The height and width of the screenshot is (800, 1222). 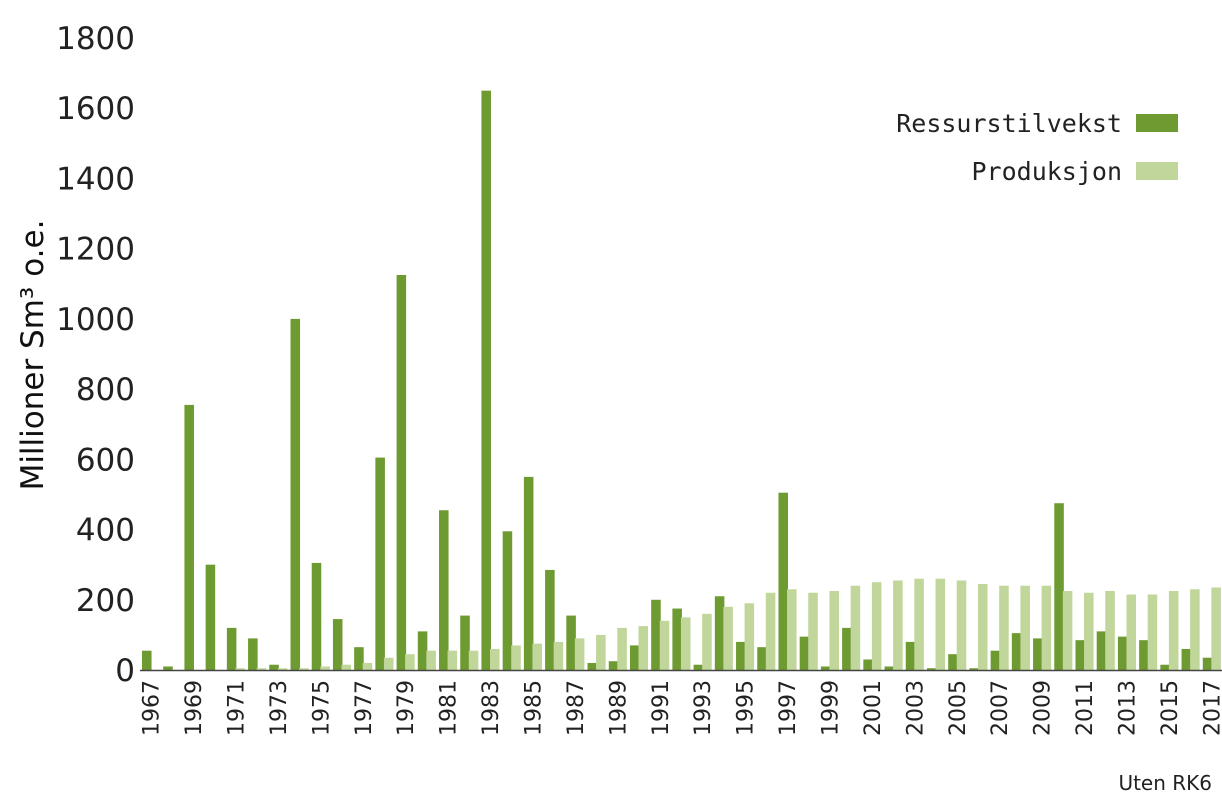 I want to click on x-tick-label: 1985, so click(x=533, y=708).